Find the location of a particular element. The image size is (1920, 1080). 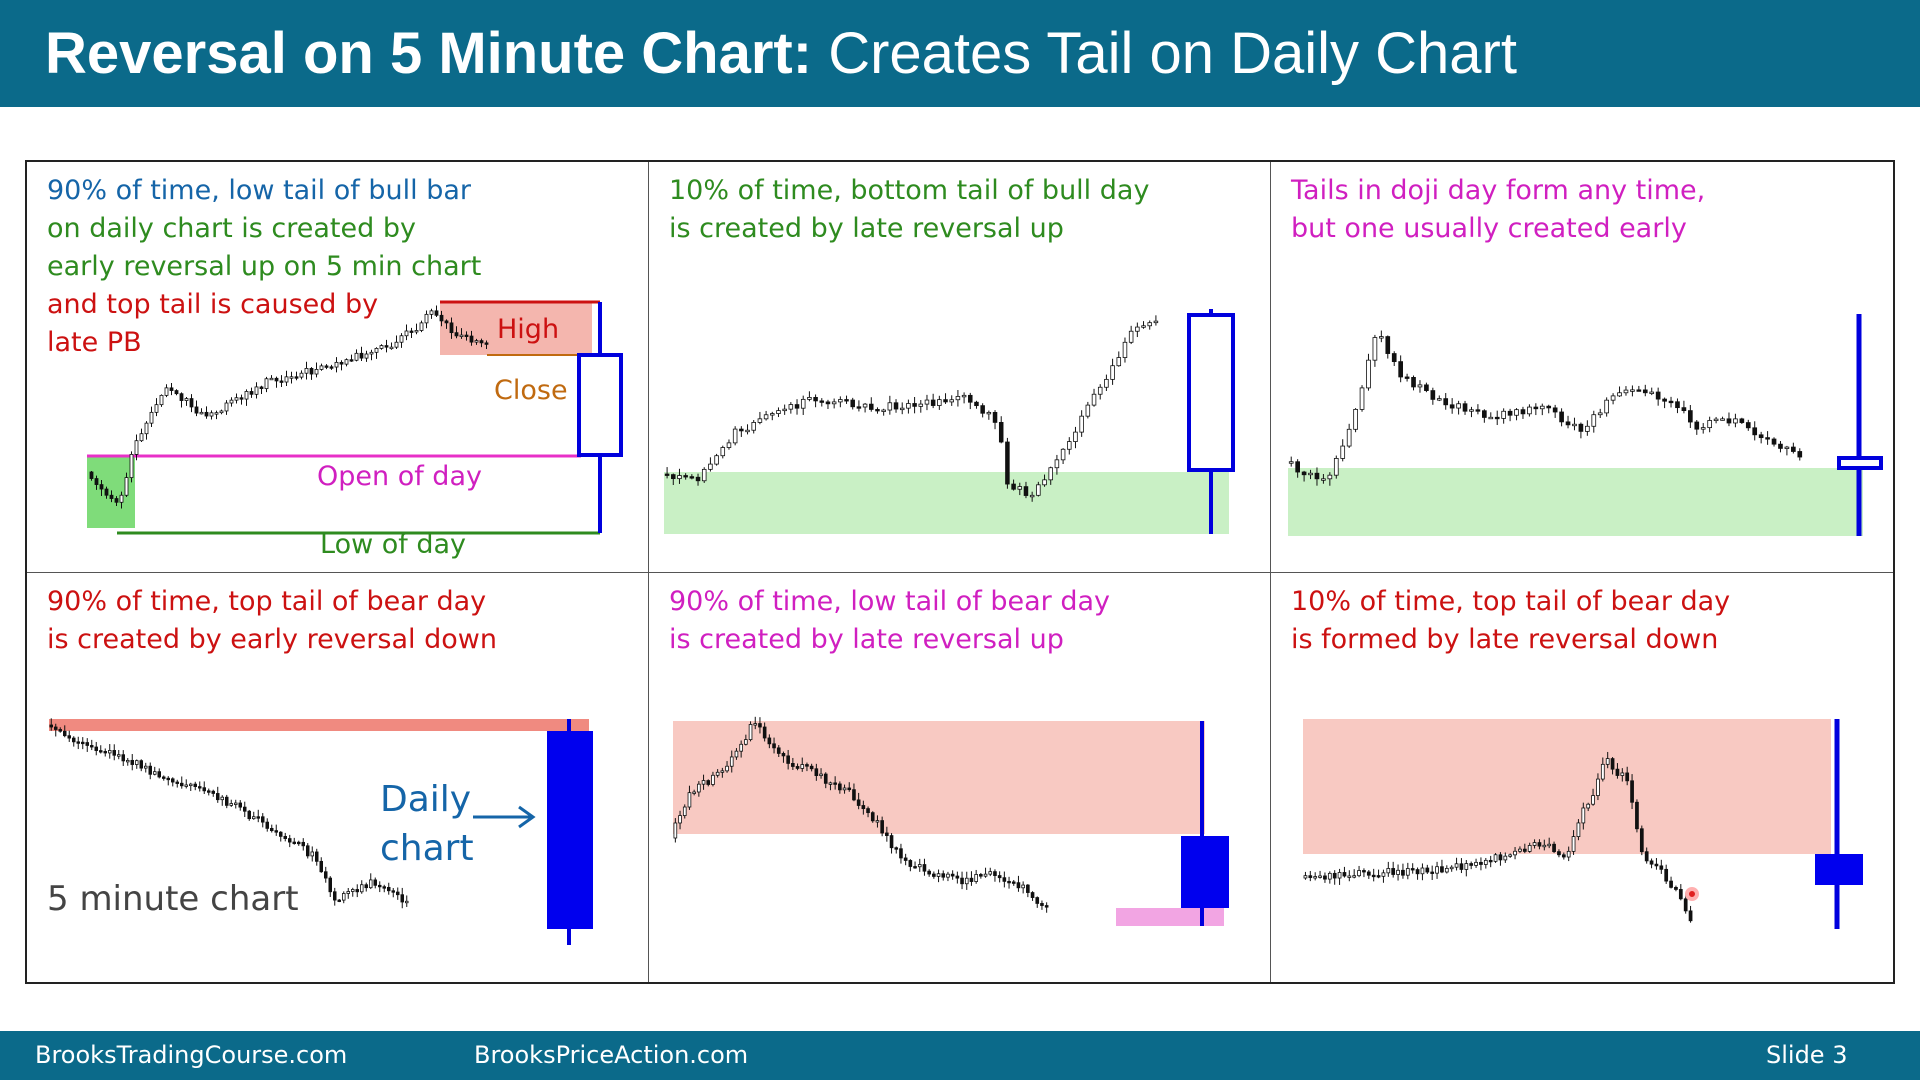

caption-line: 90% of time, top tail of bear day is located at coordinates (267, 601).